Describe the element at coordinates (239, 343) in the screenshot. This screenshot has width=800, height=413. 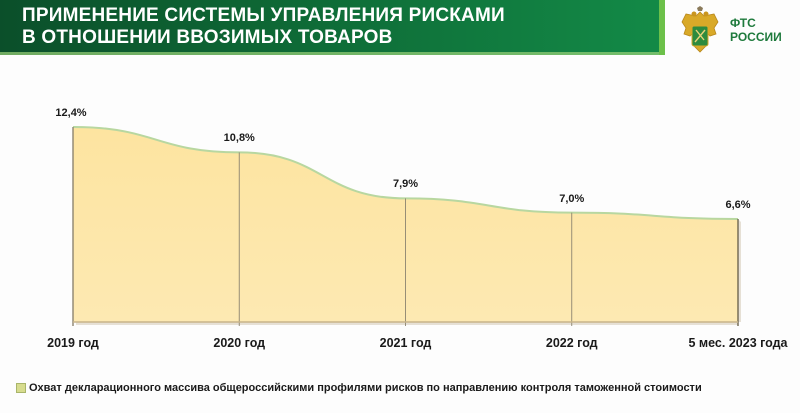
I see `x-axis-label: 2020 год` at that location.